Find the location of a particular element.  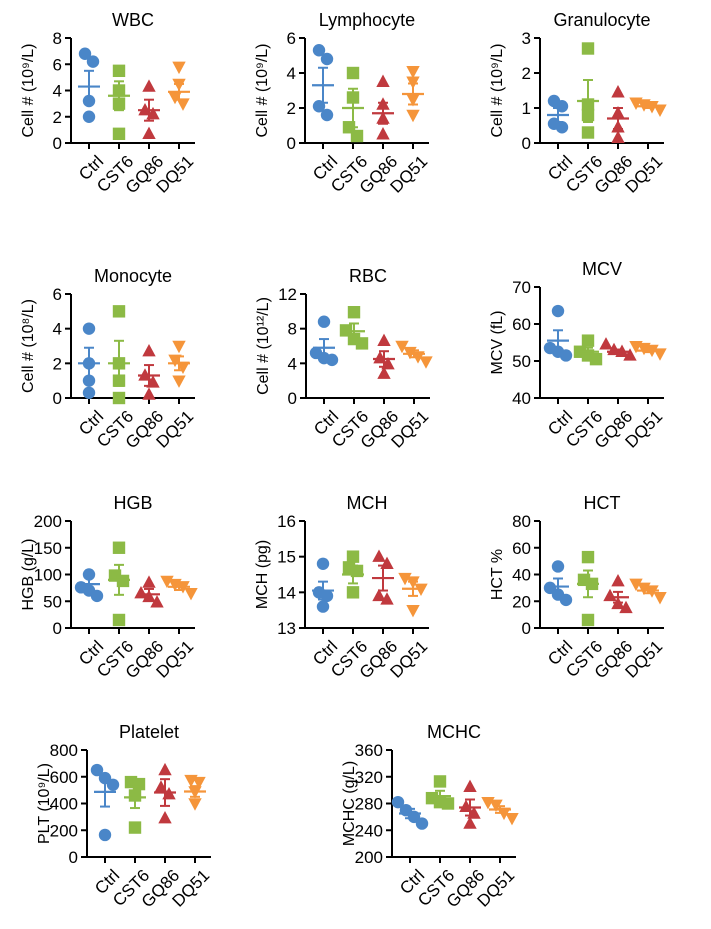

y-tick-label: 15 is located at coordinates (286, 557).